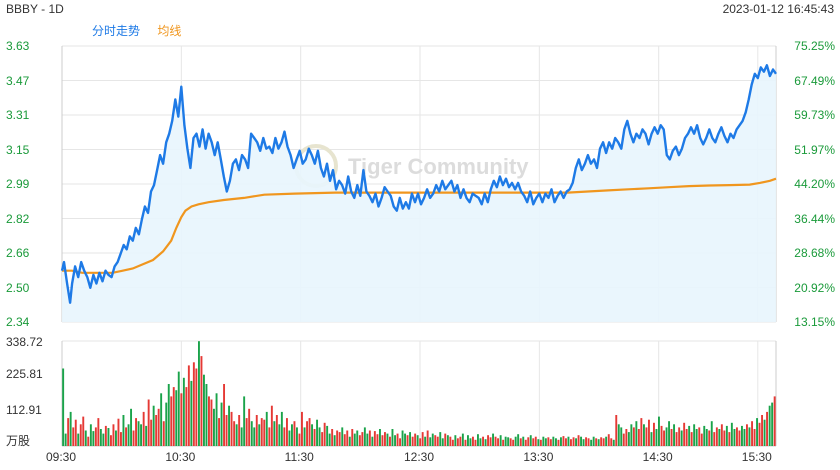 This screenshot has width=840, height=470. What do you see at coordinates (438, 166) in the screenshot?
I see `watermark-text: Tiger Community` at bounding box center [438, 166].